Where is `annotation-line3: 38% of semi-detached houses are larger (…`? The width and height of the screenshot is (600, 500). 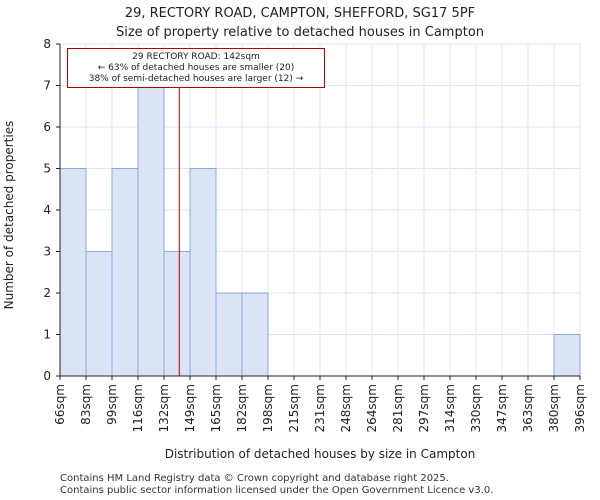
annotation-line3: 38% of semi-detached houses are larger (… is located at coordinates (196, 79).